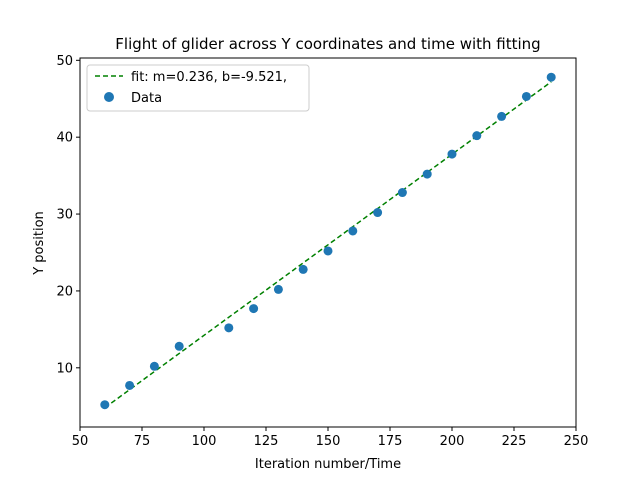 The image size is (640, 480). I want to click on y-tick-label: 10, so click(64, 368).